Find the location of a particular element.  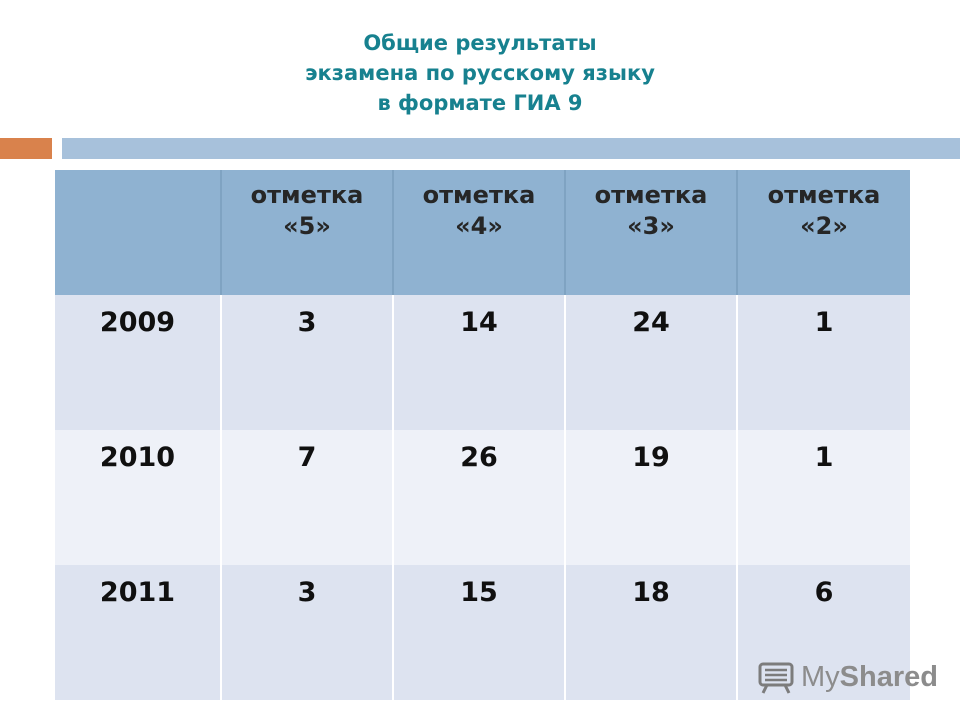

projector-screen-icon is located at coordinates (776, 678).